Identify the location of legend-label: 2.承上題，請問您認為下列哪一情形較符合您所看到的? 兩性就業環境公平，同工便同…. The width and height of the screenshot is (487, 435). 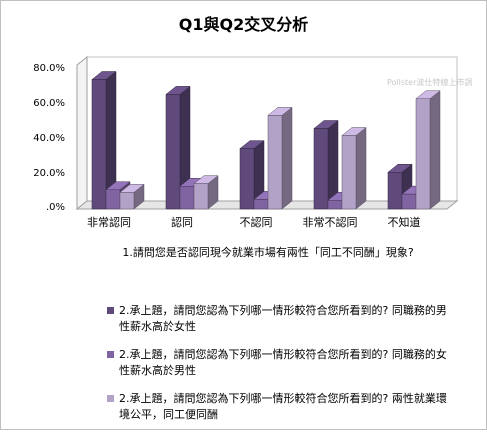
(283, 406).